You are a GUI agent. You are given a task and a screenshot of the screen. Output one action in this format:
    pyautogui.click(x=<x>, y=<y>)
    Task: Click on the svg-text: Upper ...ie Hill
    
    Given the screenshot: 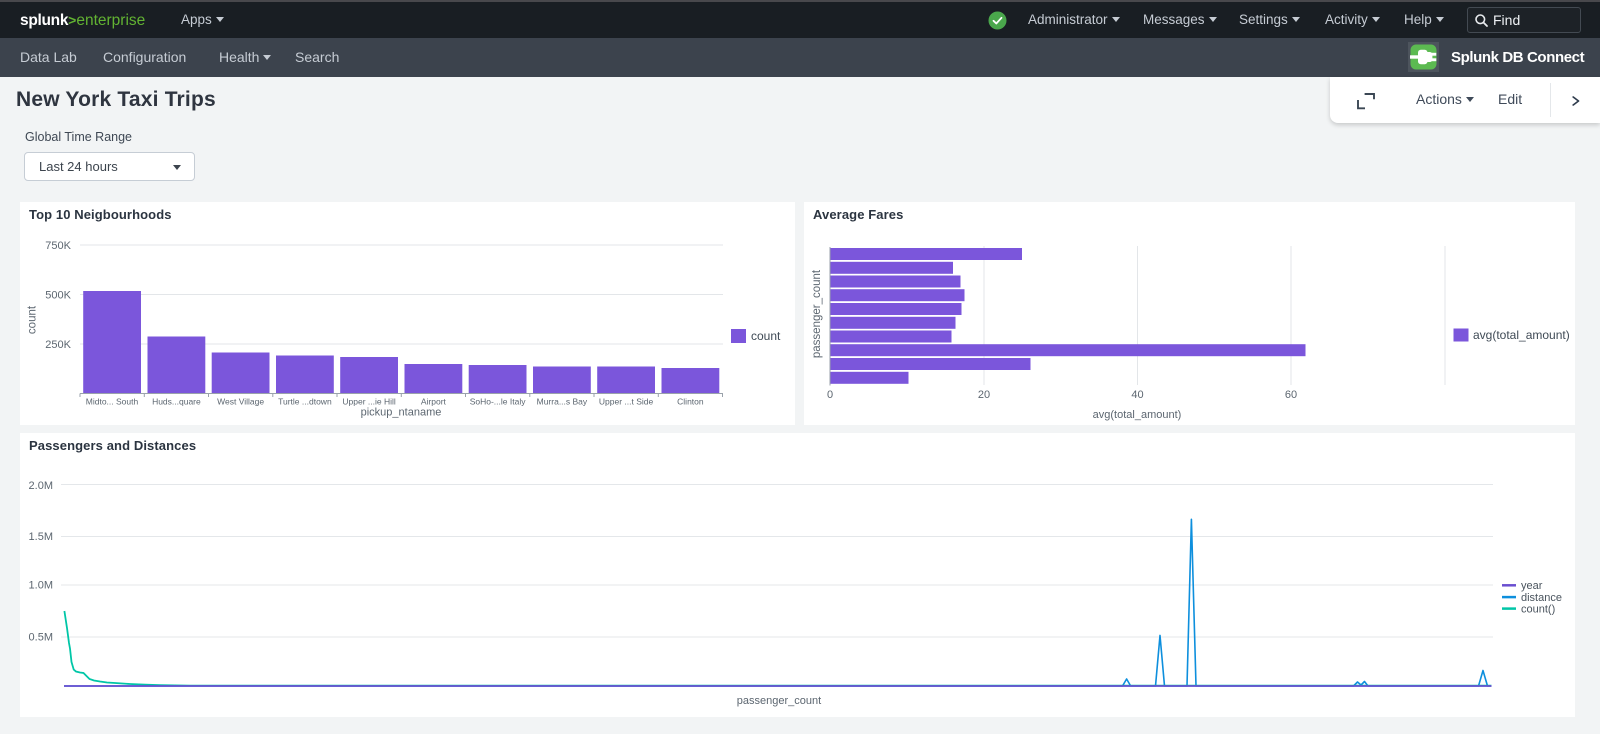 What is the action you would take?
    pyautogui.click(x=368, y=402)
    